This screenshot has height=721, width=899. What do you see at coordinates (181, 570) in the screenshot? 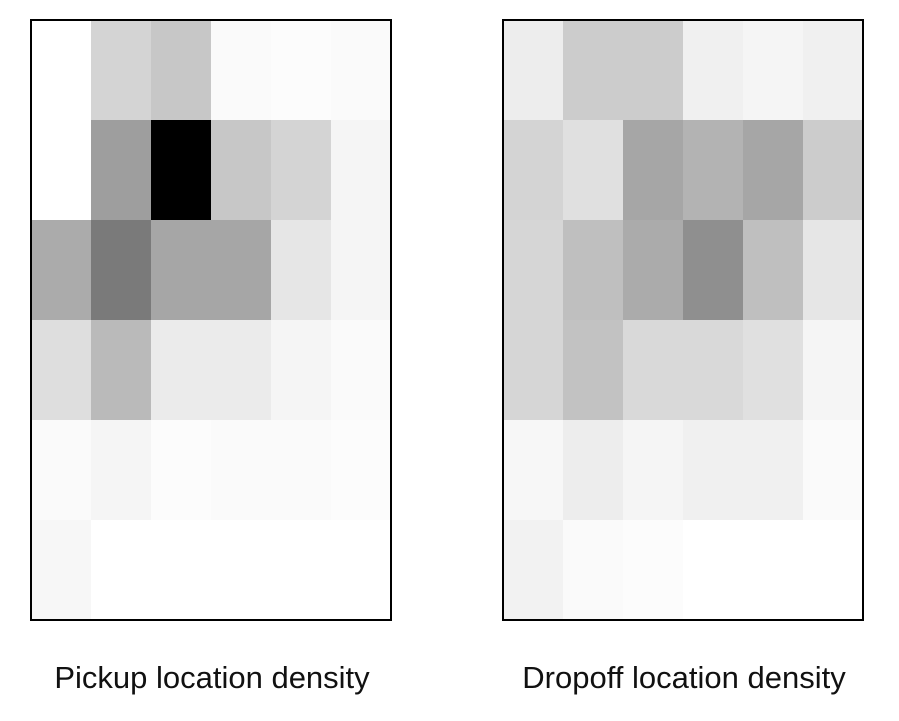
I see `pickup-cell-r5-c2` at bounding box center [181, 570].